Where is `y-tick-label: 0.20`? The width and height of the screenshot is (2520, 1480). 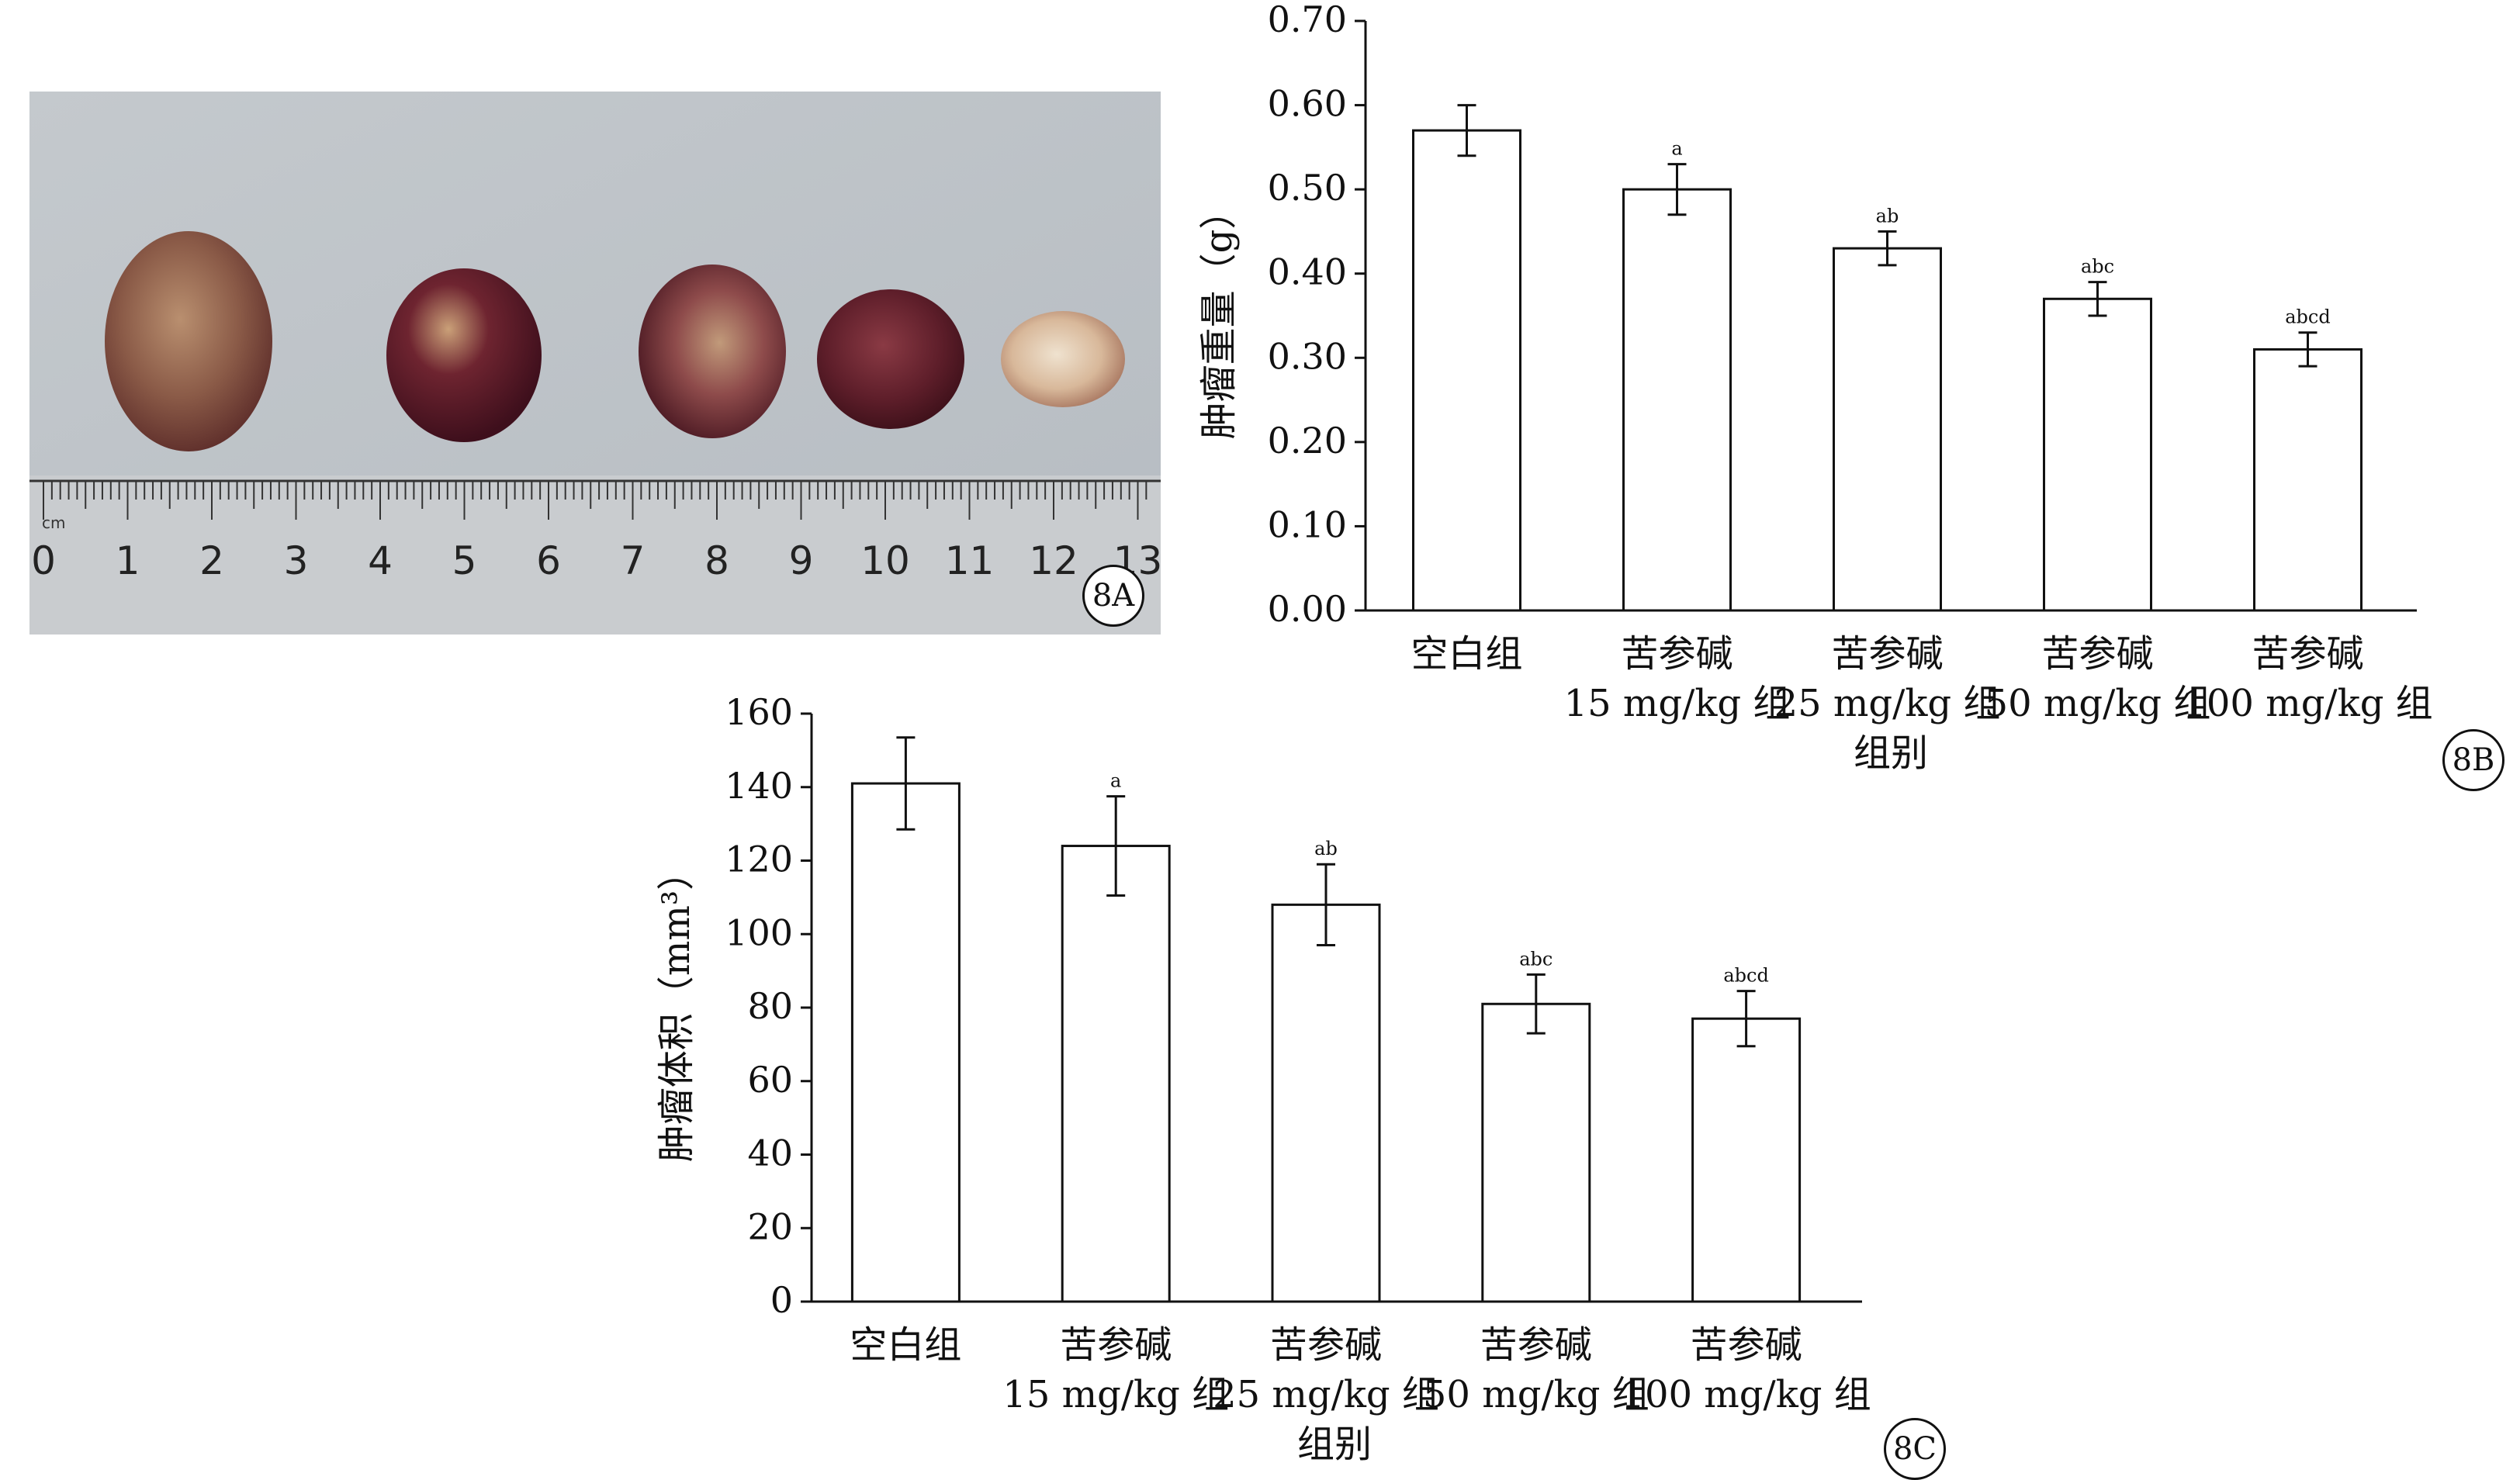
y-tick-label: 0.20 is located at coordinates (1308, 441).